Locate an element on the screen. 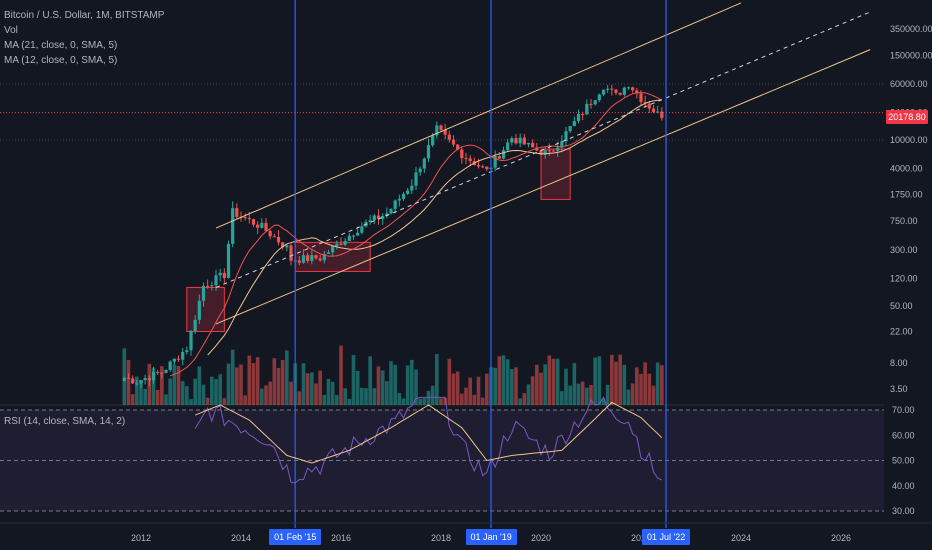 This screenshot has width=932, height=550. rsi-axis: 70.00 60.00 50.00 40.00 30.00 is located at coordinates (903, 460).